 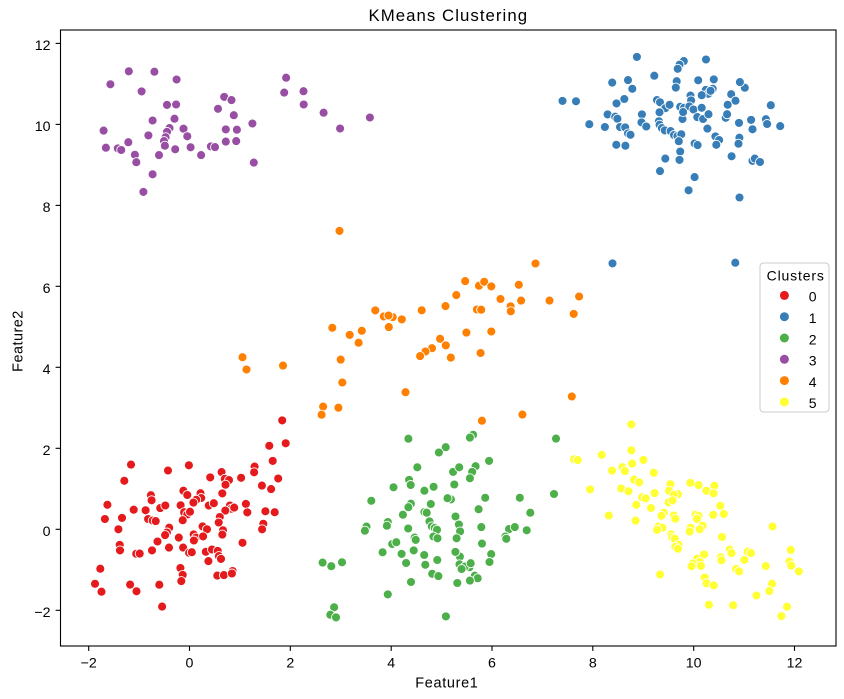 I want to click on svg-text: Feature2, so click(x=18, y=341).